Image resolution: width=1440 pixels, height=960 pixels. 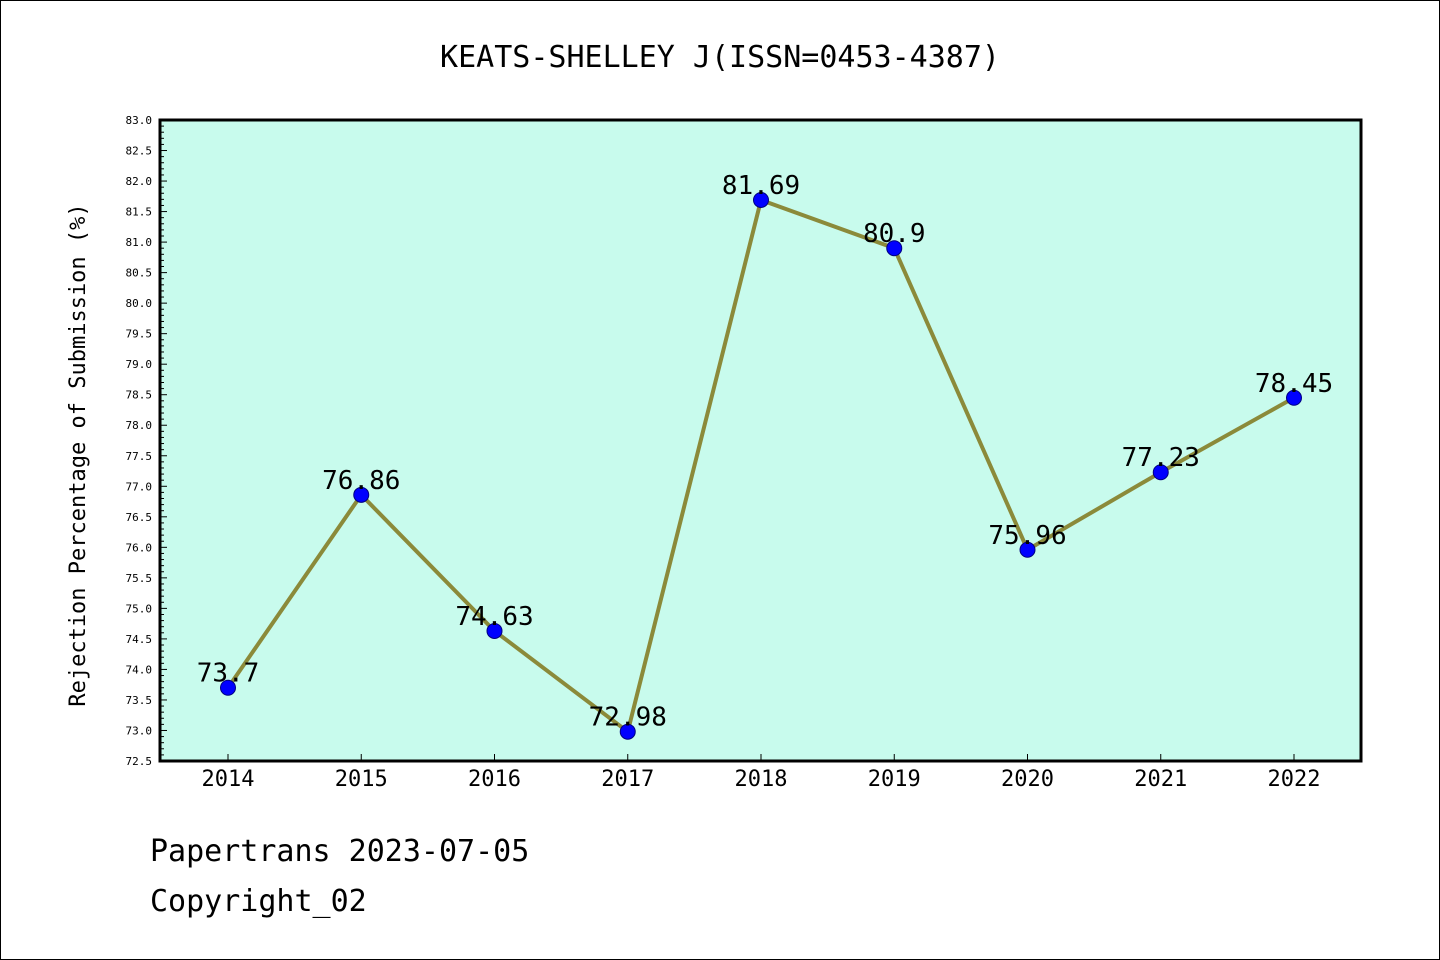 What do you see at coordinates (1161, 458) in the screenshot?
I see `data-label: 77.23` at bounding box center [1161, 458].